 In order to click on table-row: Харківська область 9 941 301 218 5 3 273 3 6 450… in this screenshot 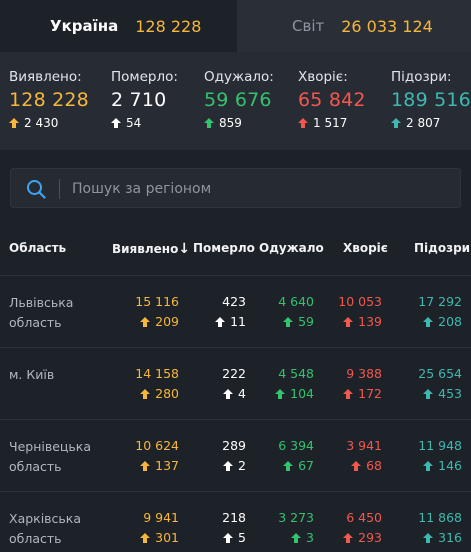, I will do `click(235, 521)`.